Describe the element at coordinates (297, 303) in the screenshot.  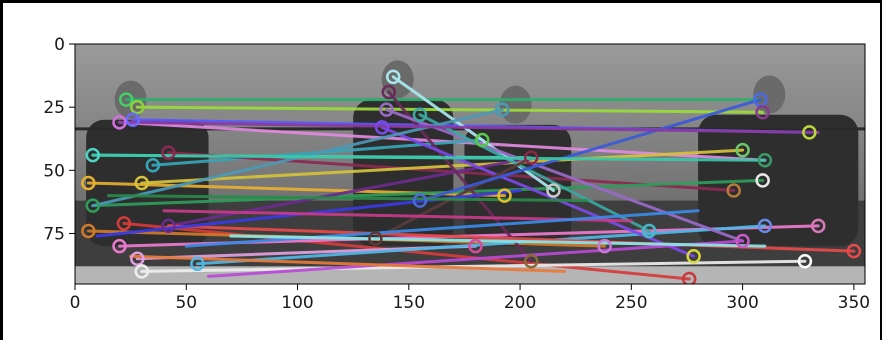
I see `x-tick-label: 100` at that location.